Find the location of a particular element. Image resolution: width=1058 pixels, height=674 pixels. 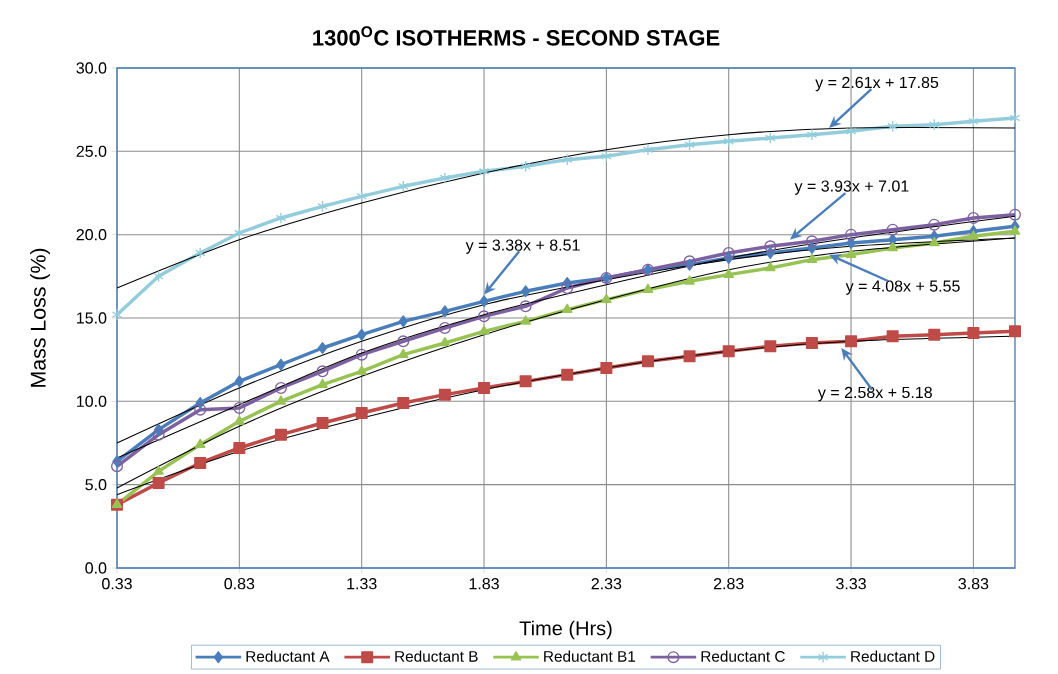

annotation: y = 4.08x + 5.55 is located at coordinates (902, 287).